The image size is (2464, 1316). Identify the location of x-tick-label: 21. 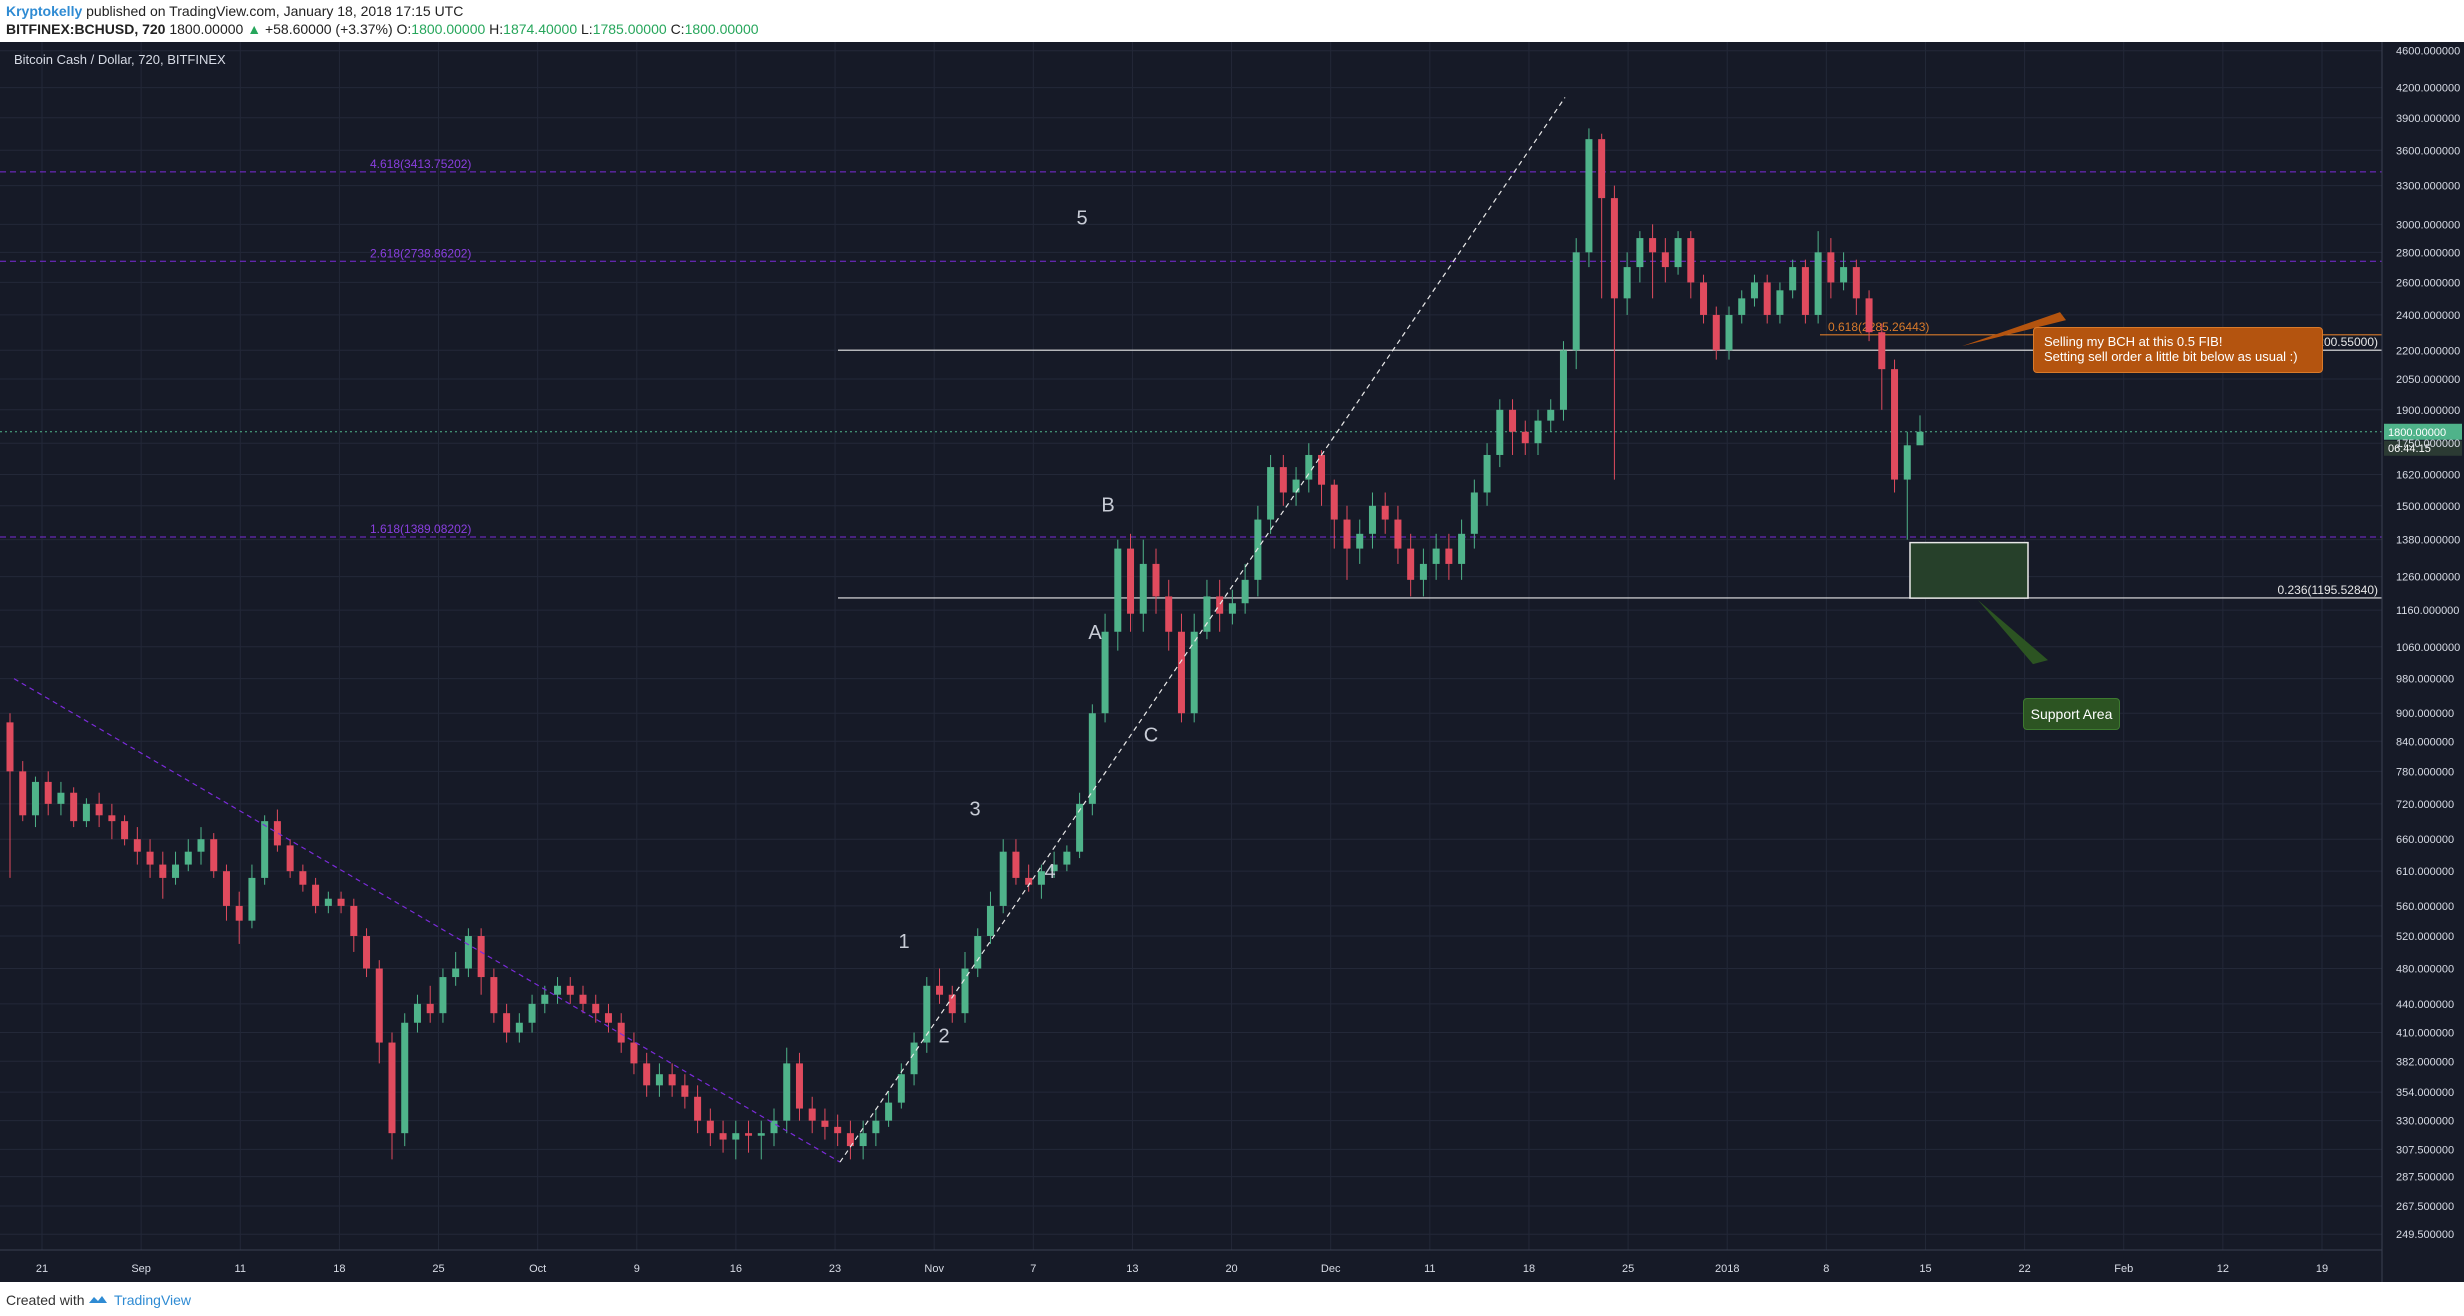
(42, 1269).